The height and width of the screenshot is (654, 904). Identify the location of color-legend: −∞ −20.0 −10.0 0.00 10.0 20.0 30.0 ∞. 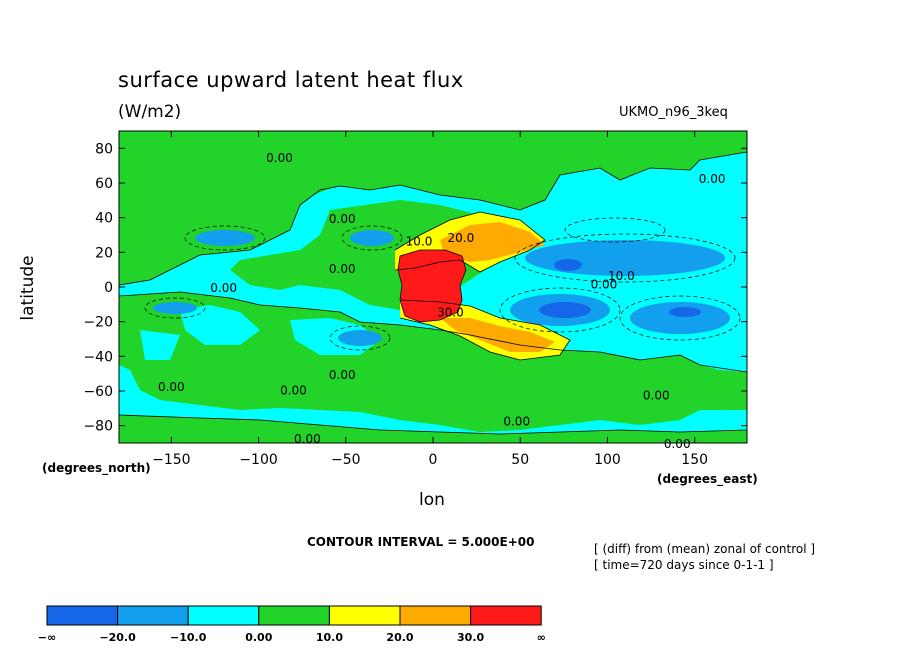
(292, 624).